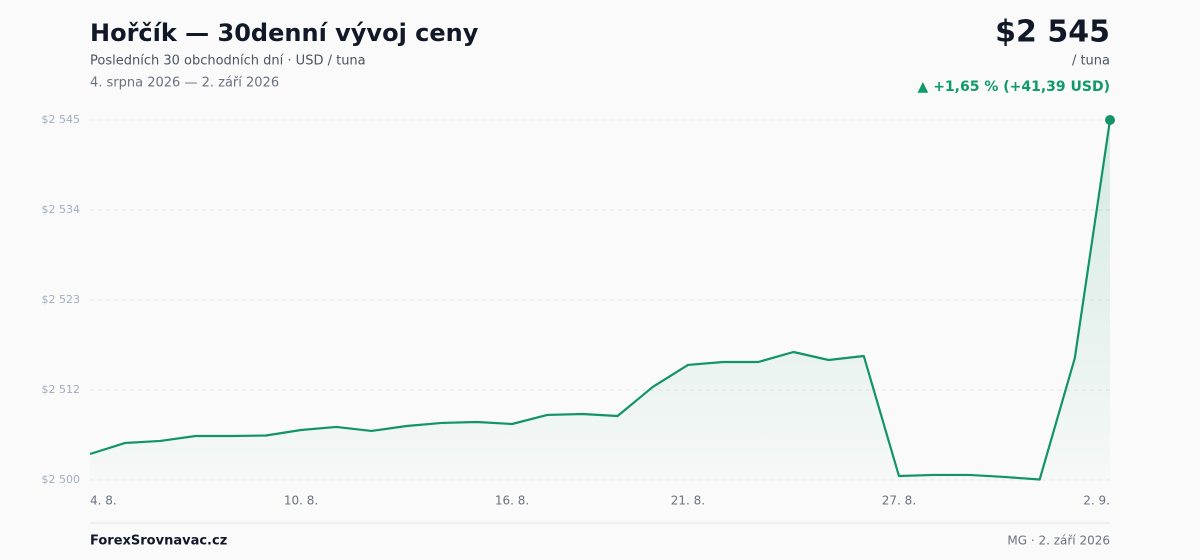 The image size is (1200, 560). What do you see at coordinates (1058, 541) in the screenshot?
I see `footer-note: MG · 2. září 2026` at bounding box center [1058, 541].